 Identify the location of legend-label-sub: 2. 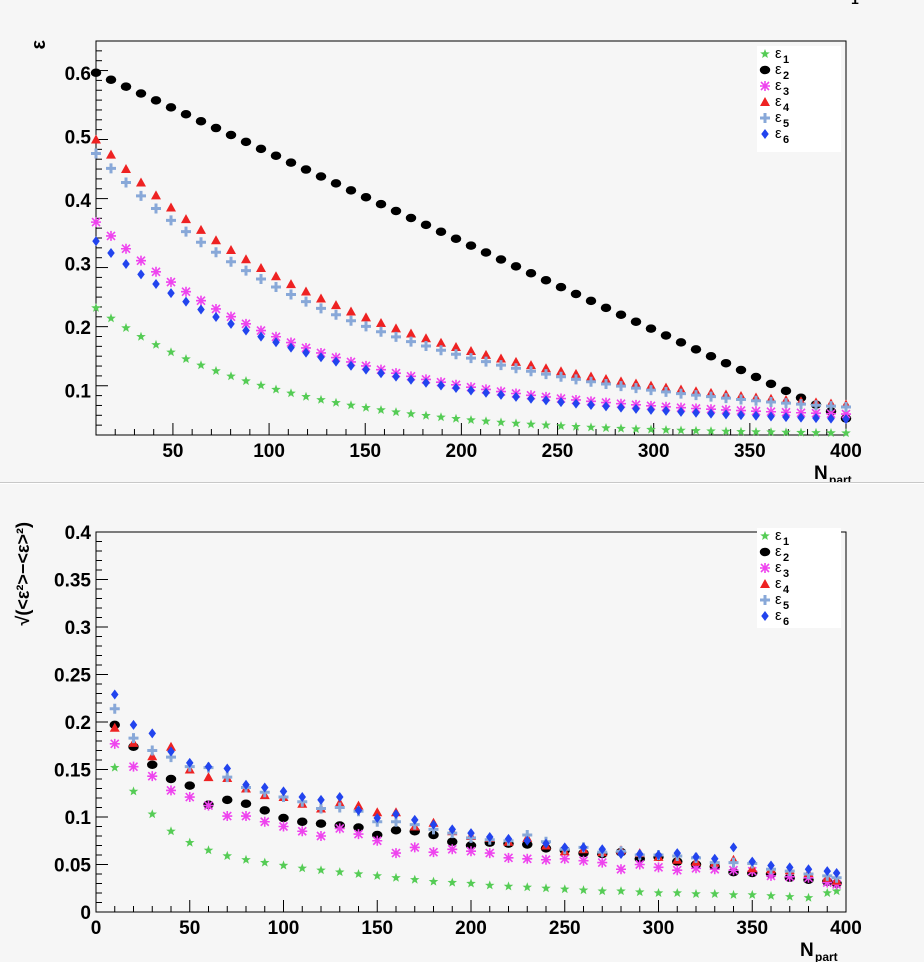
(786, 558).